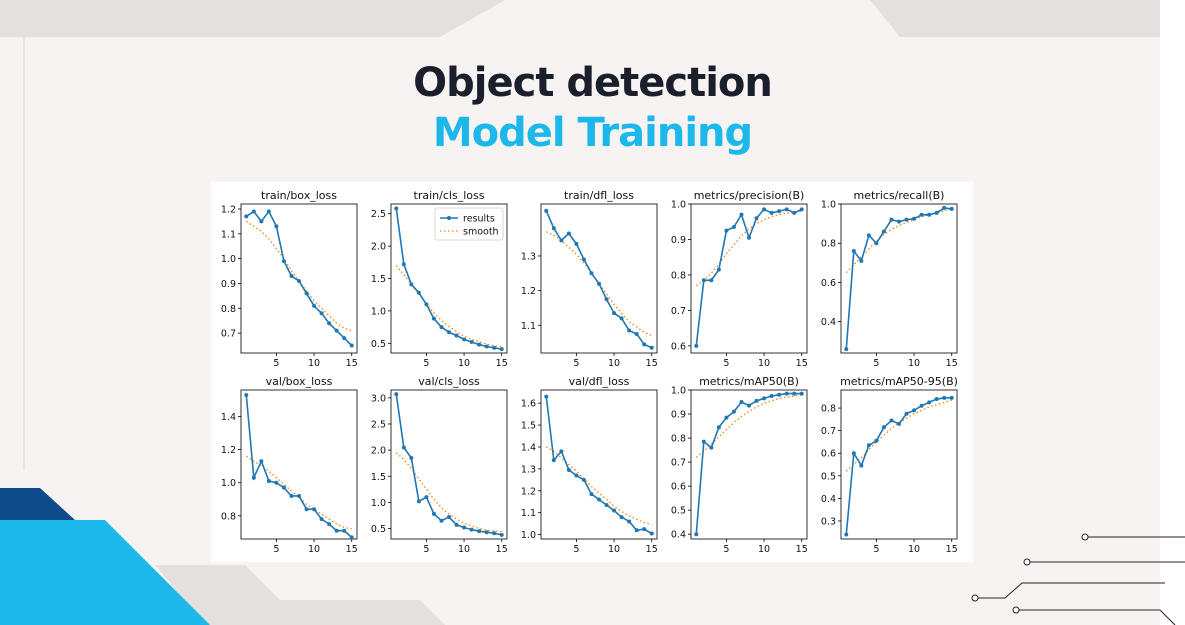 This screenshot has height=625, width=1185. What do you see at coordinates (592, 133) in the screenshot?
I see `page-subtitle: Model Training` at bounding box center [592, 133].